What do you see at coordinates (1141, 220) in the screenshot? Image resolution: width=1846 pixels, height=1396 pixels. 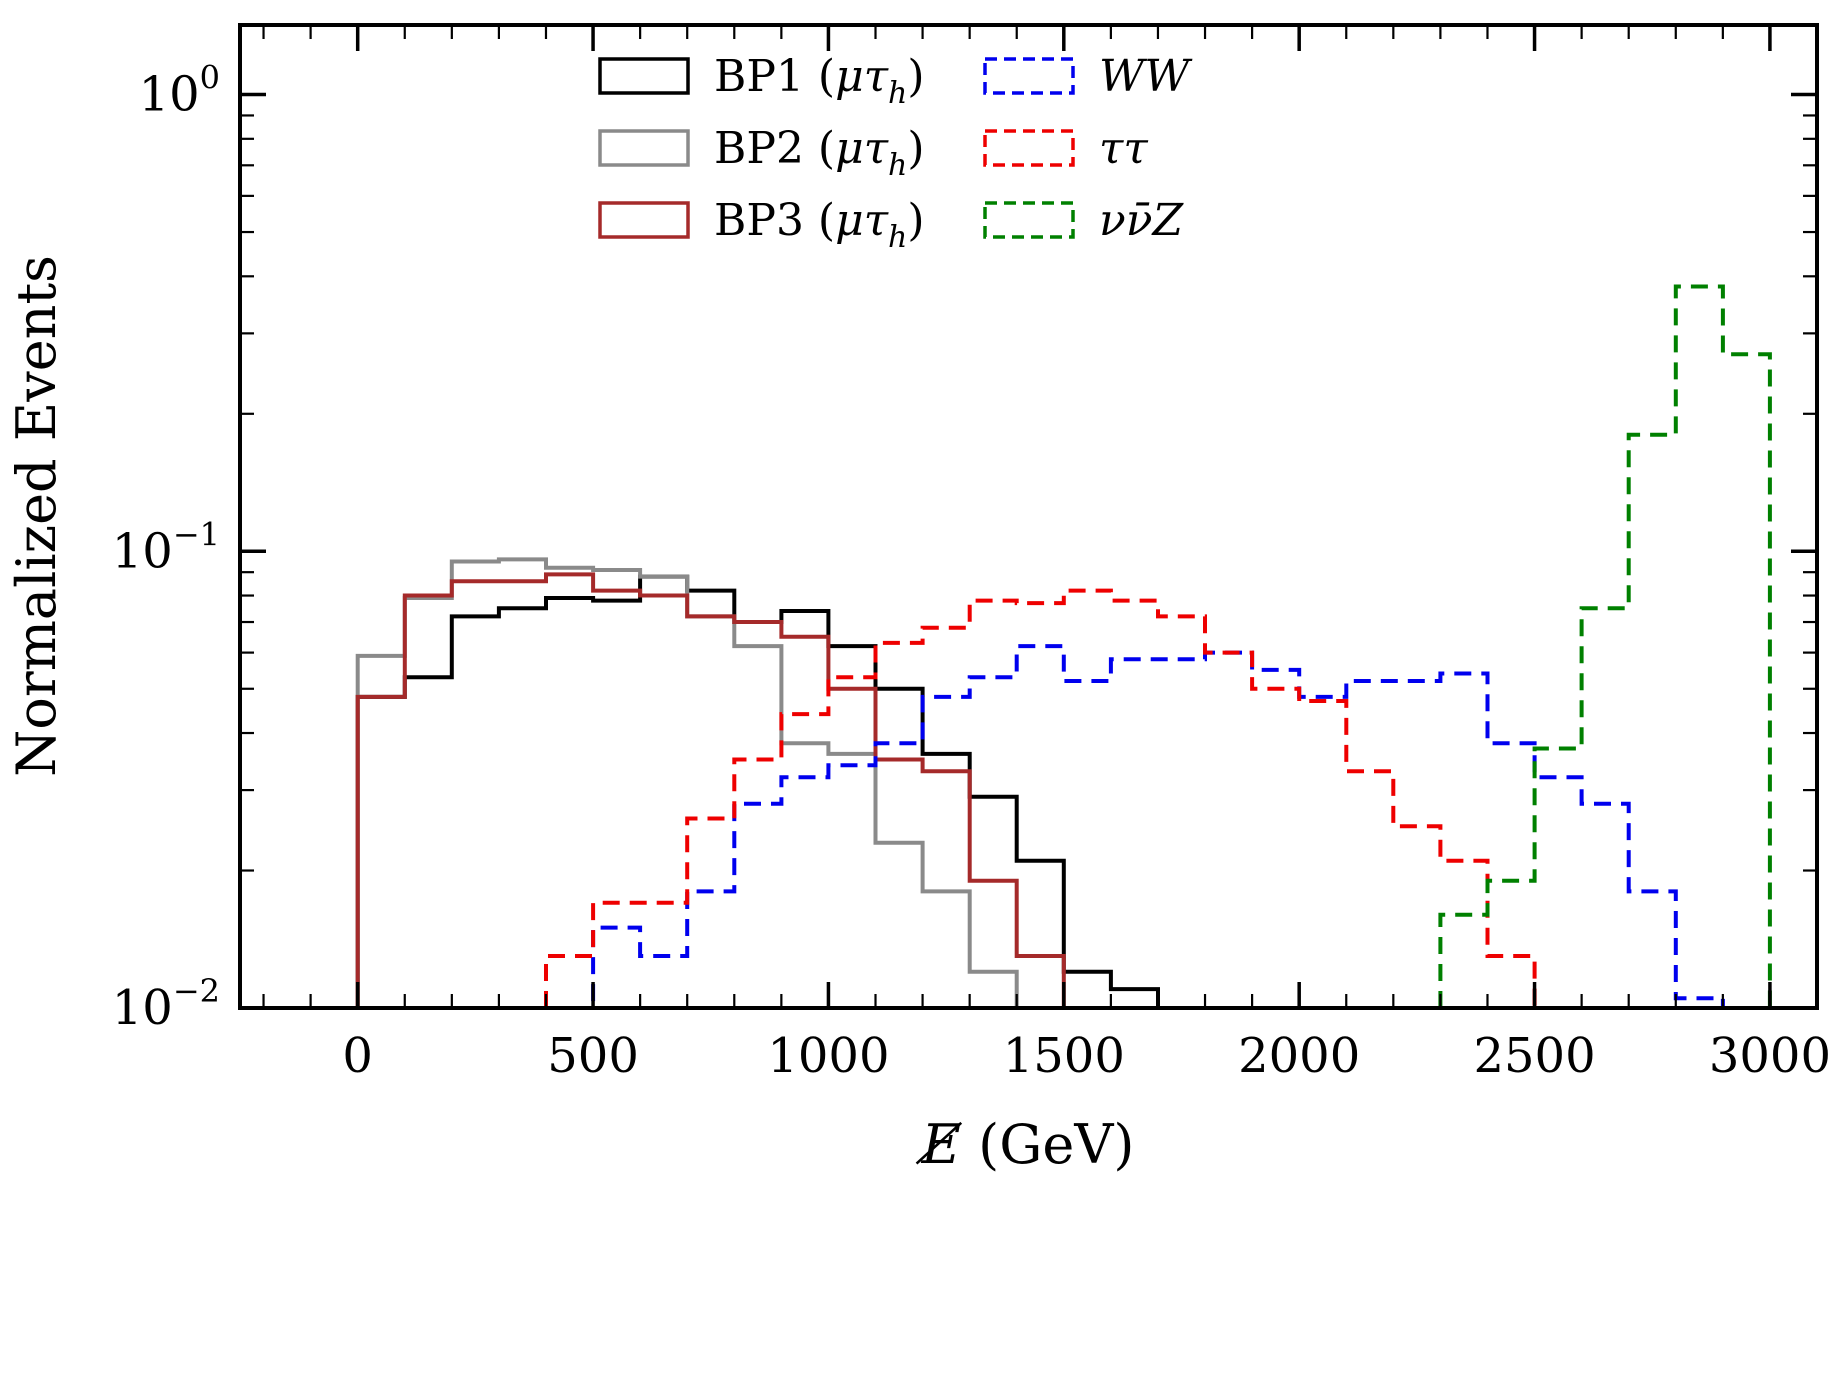 I see `legend-label-nunuZ: νν̄Z` at bounding box center [1141, 220].